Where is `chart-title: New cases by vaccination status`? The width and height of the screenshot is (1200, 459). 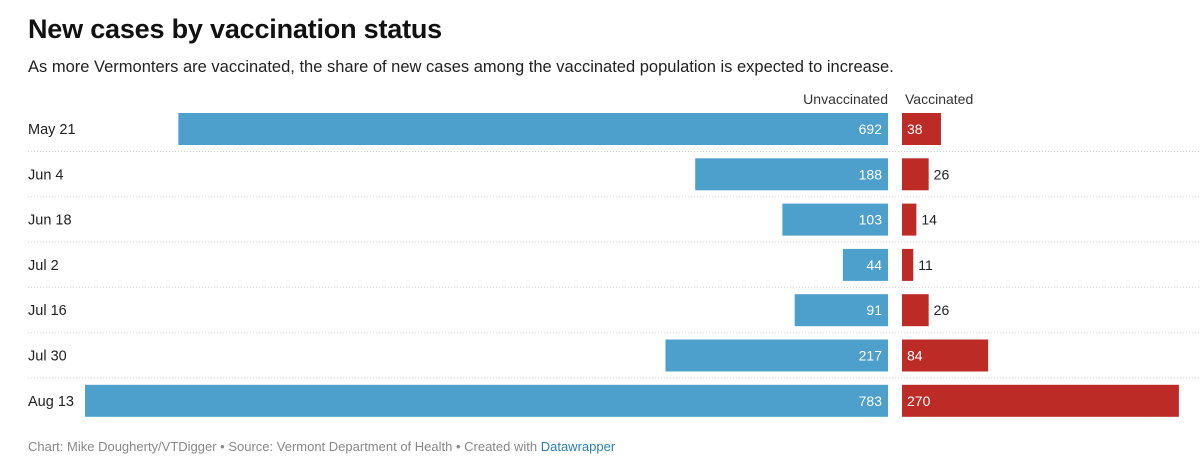
chart-title: New cases by vaccination status is located at coordinates (235, 29).